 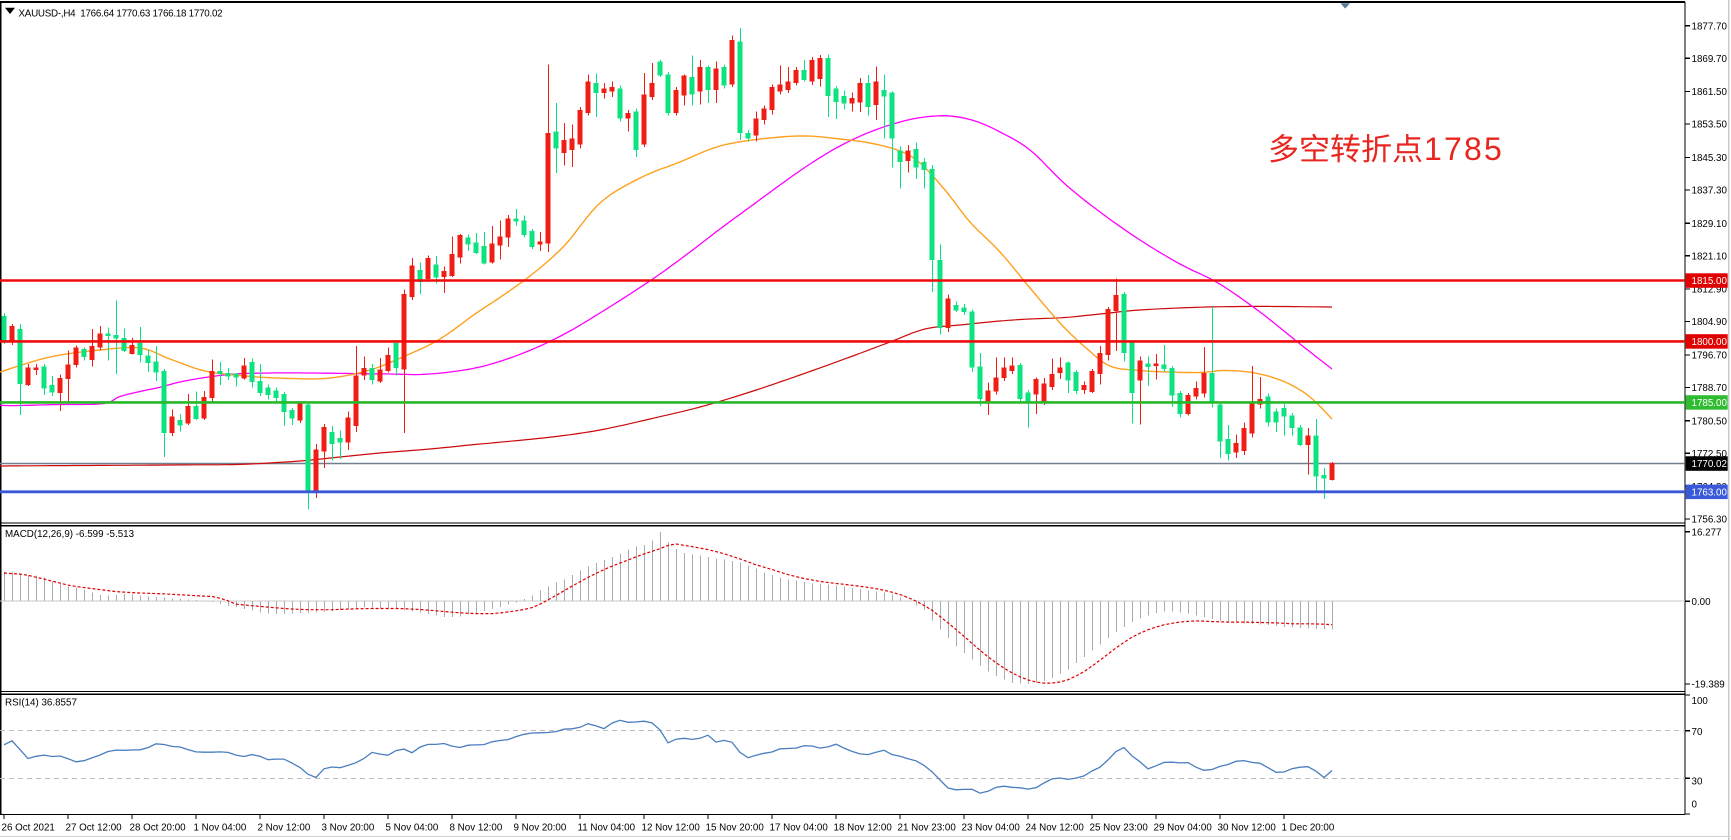 I want to click on svg-text: 12 Nov 12:00, so click(x=671, y=828).